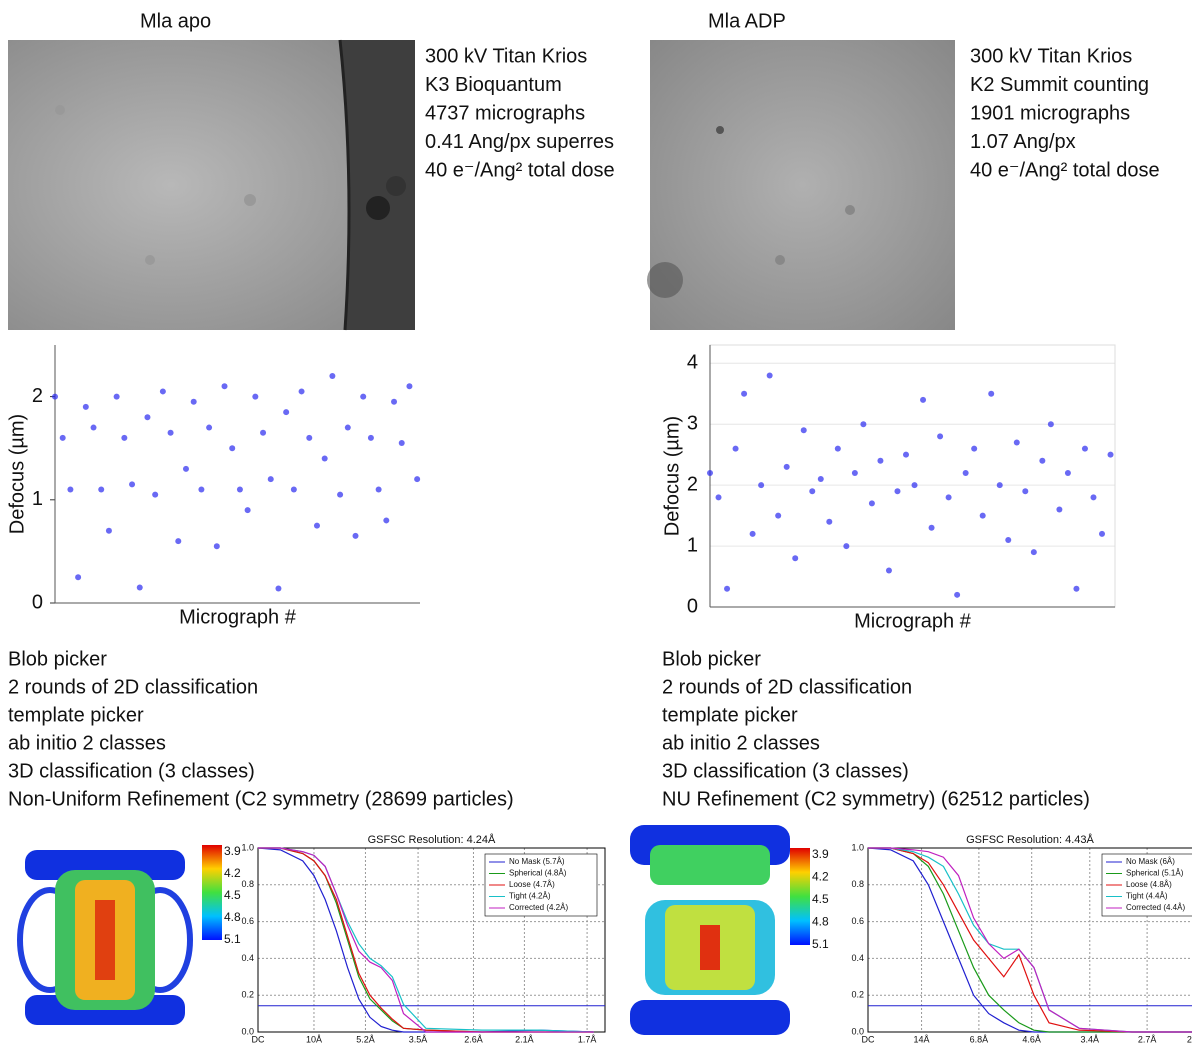 This screenshot has height=1048, width=1192. What do you see at coordinates (857, 921) in the screenshot?
I see `y-tick-label: 0.6` at bounding box center [857, 921].